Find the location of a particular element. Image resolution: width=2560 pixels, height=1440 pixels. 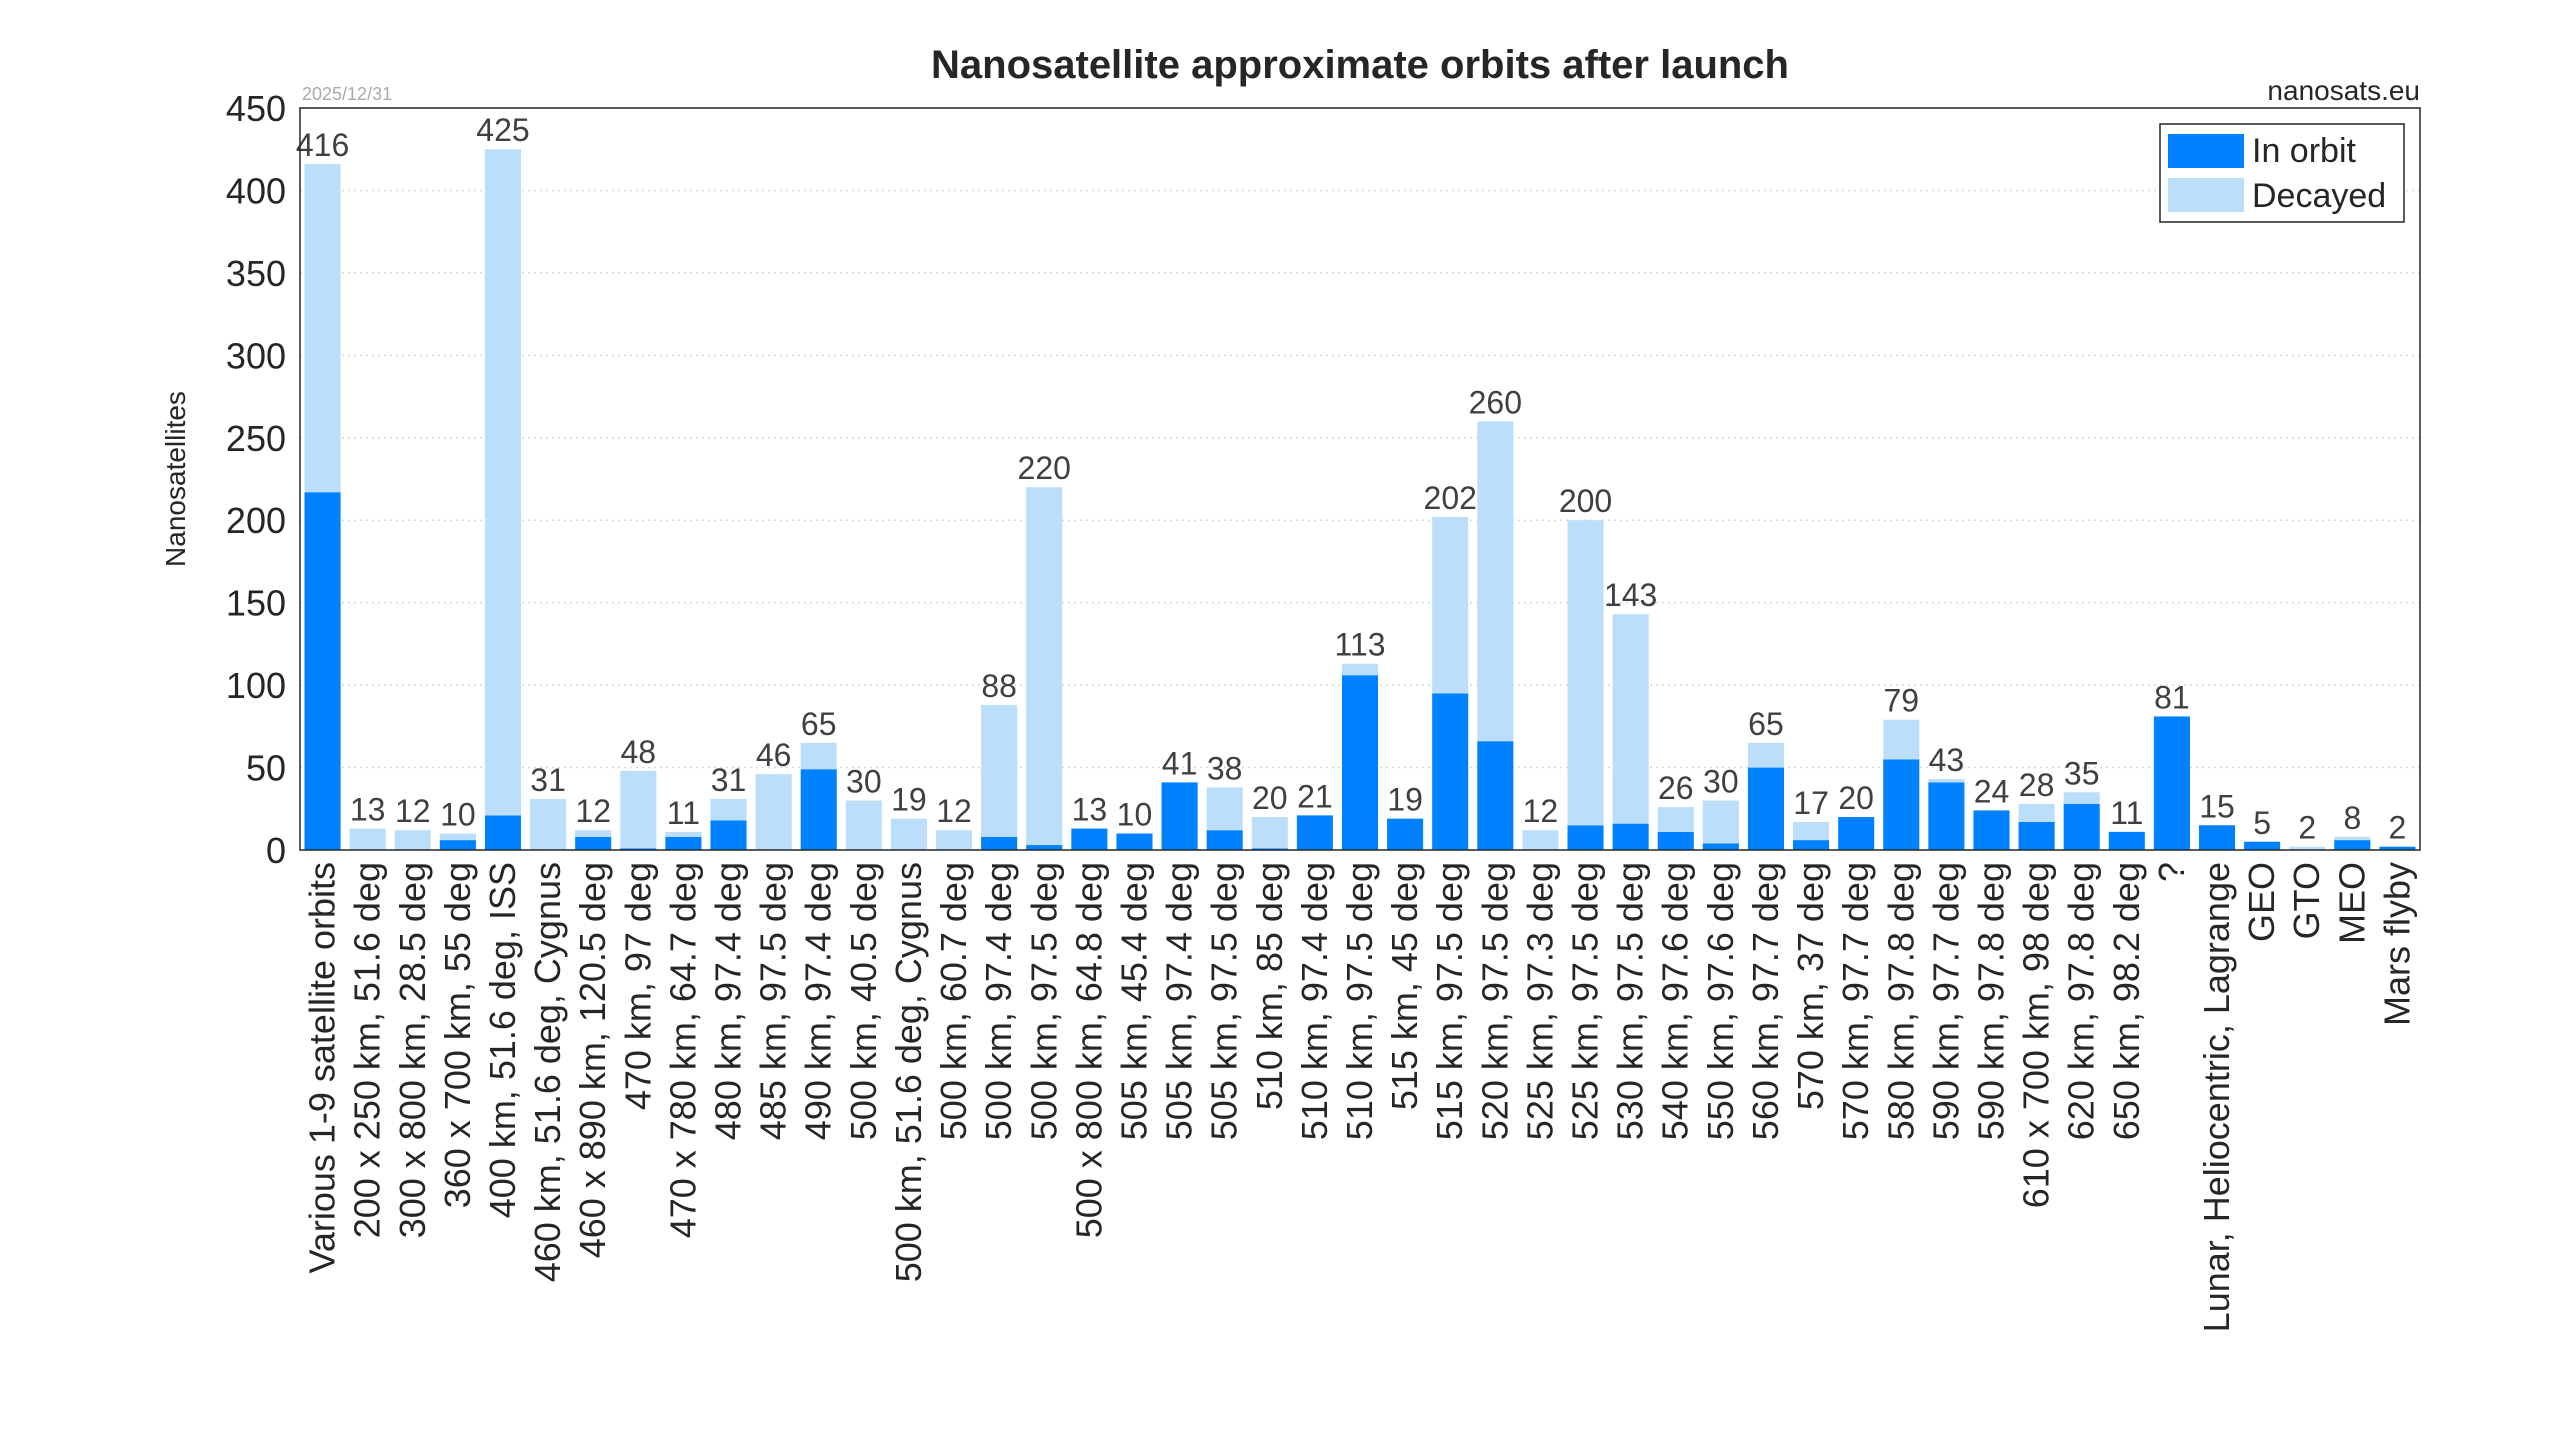

x-tick-label: 570 km, 97.7 deg is located at coordinates (1855, 1001).